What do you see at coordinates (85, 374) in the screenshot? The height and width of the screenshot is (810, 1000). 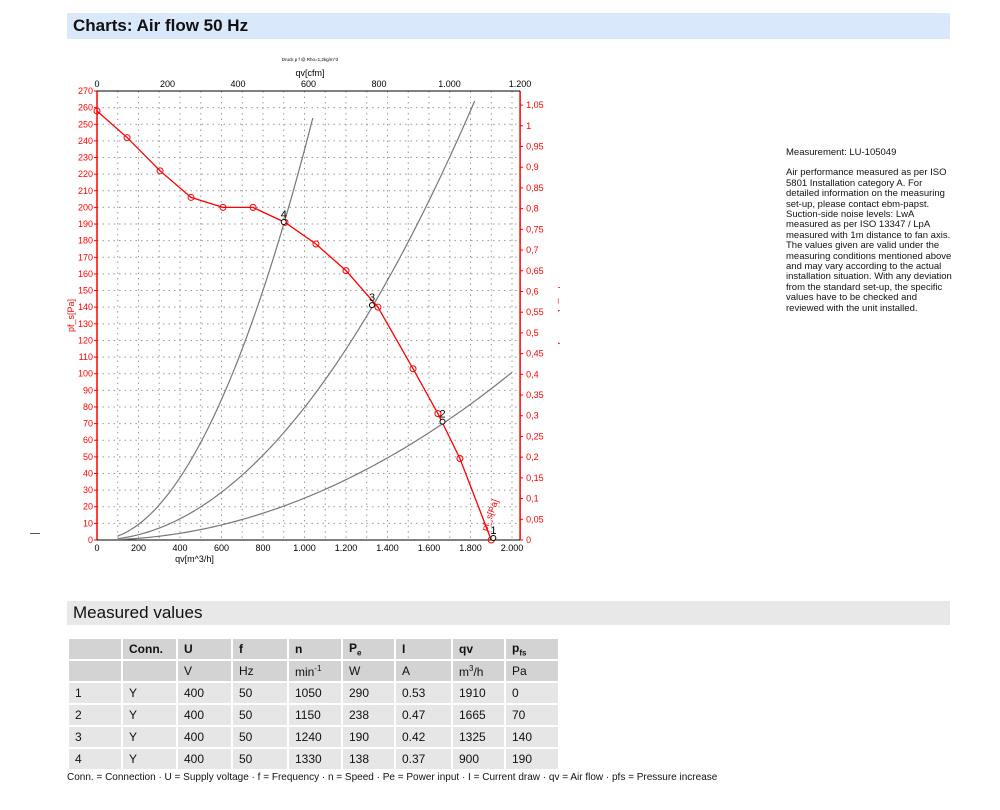 I see `y-tick-label: 100` at bounding box center [85, 374].